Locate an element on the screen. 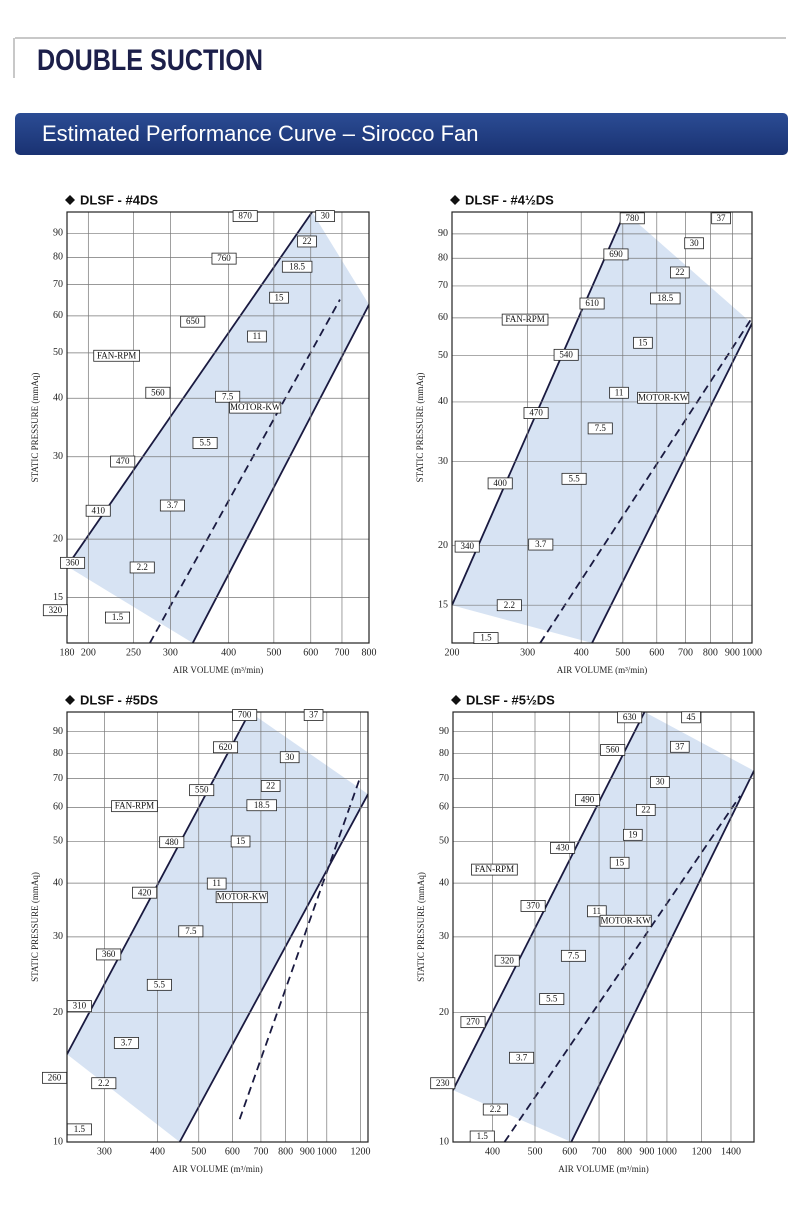  annotation-text: 18.5 is located at coordinates (262, 805).